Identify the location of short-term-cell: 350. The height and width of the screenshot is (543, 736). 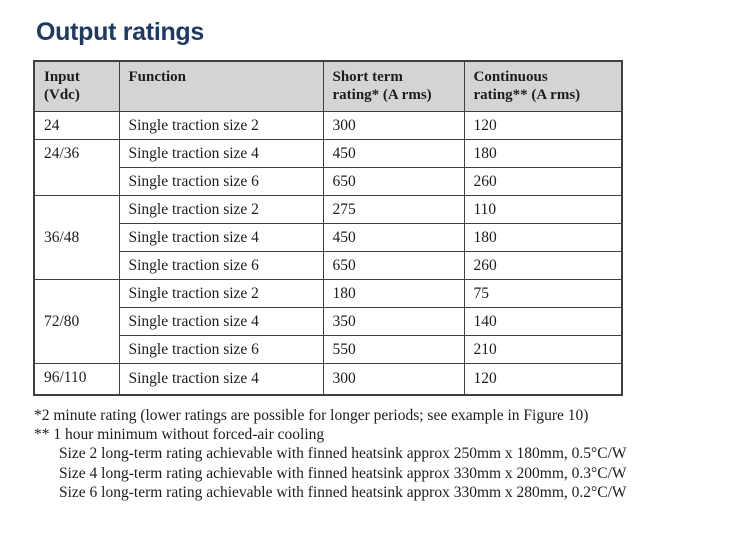
(393, 321).